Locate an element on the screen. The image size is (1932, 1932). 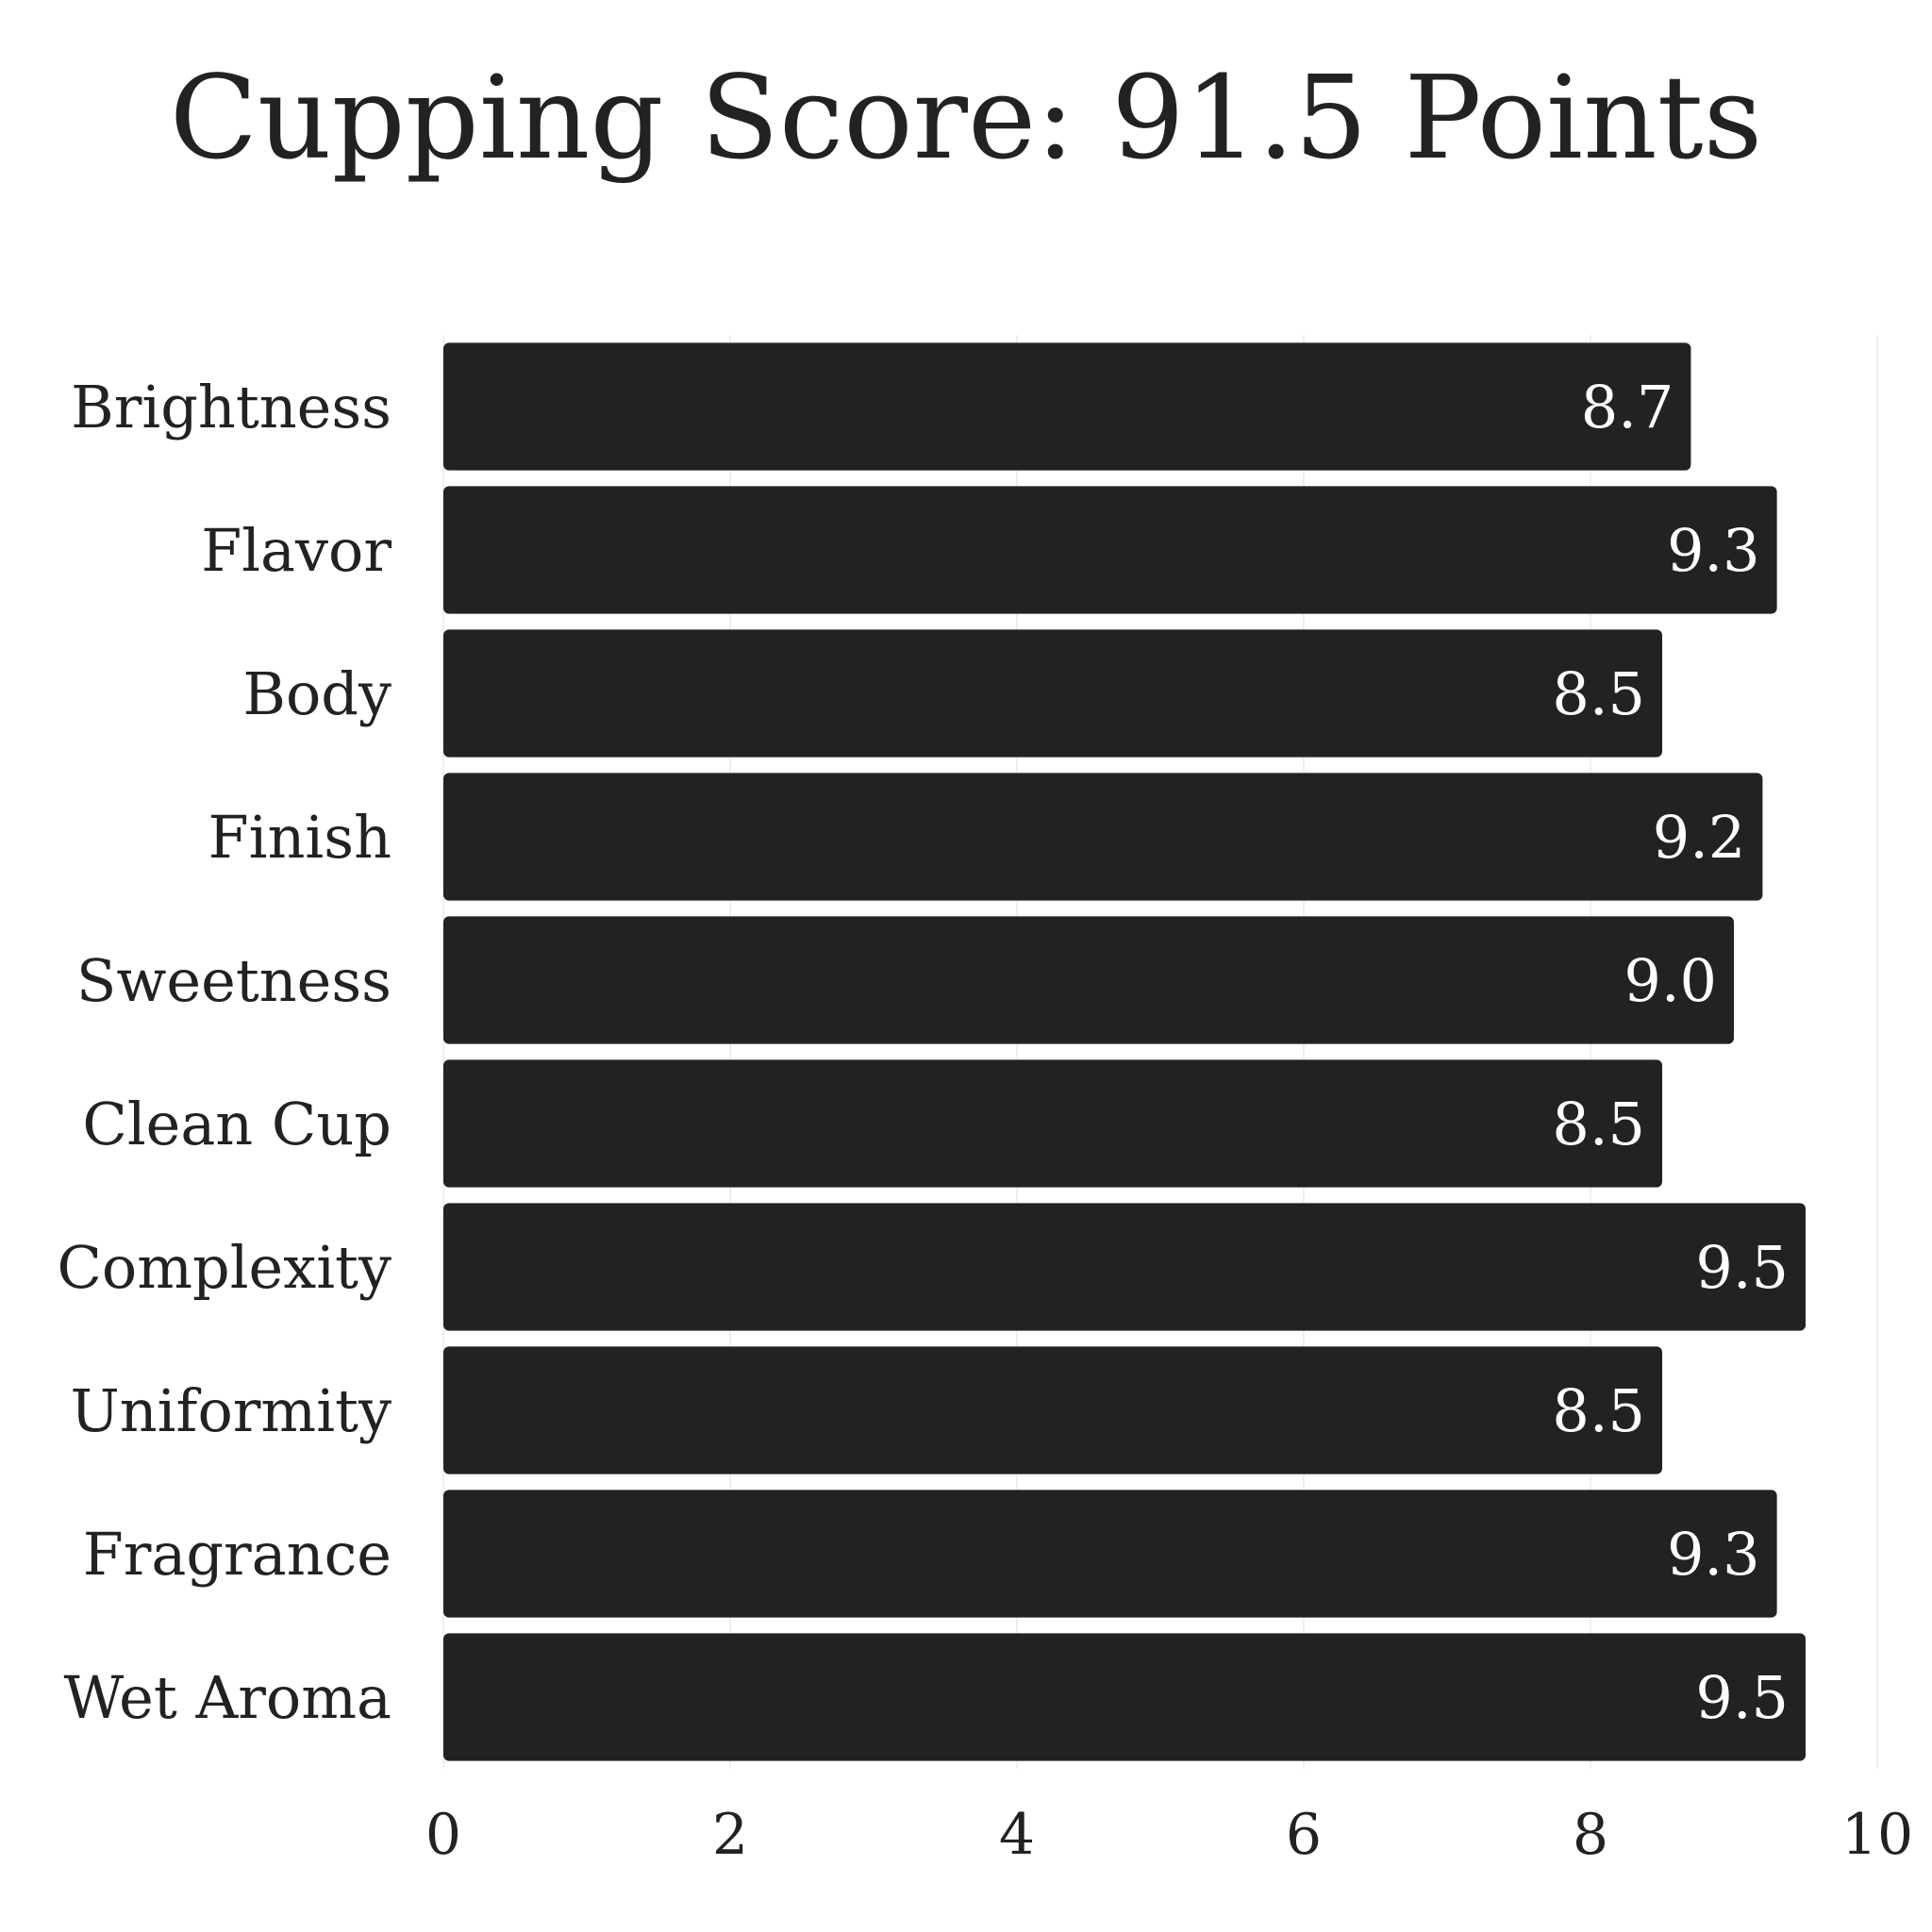
x-tick-label: 8 is located at coordinates (1591, 1835).